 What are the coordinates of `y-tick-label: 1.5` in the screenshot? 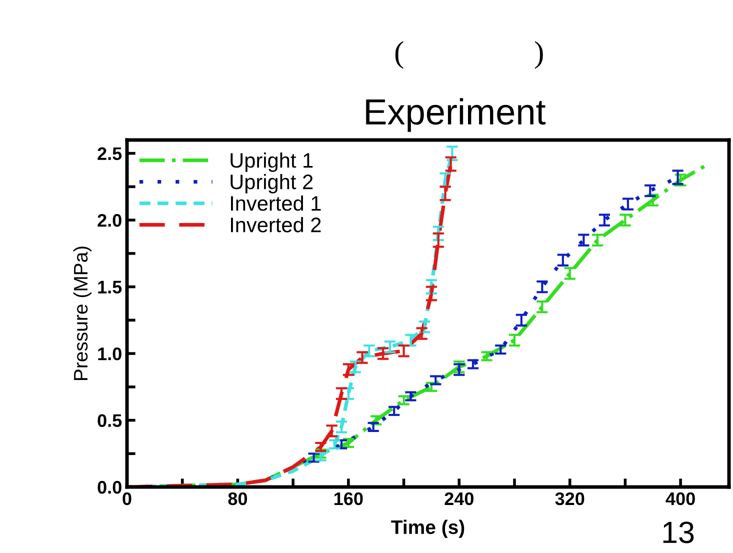 It's located at (110, 287).